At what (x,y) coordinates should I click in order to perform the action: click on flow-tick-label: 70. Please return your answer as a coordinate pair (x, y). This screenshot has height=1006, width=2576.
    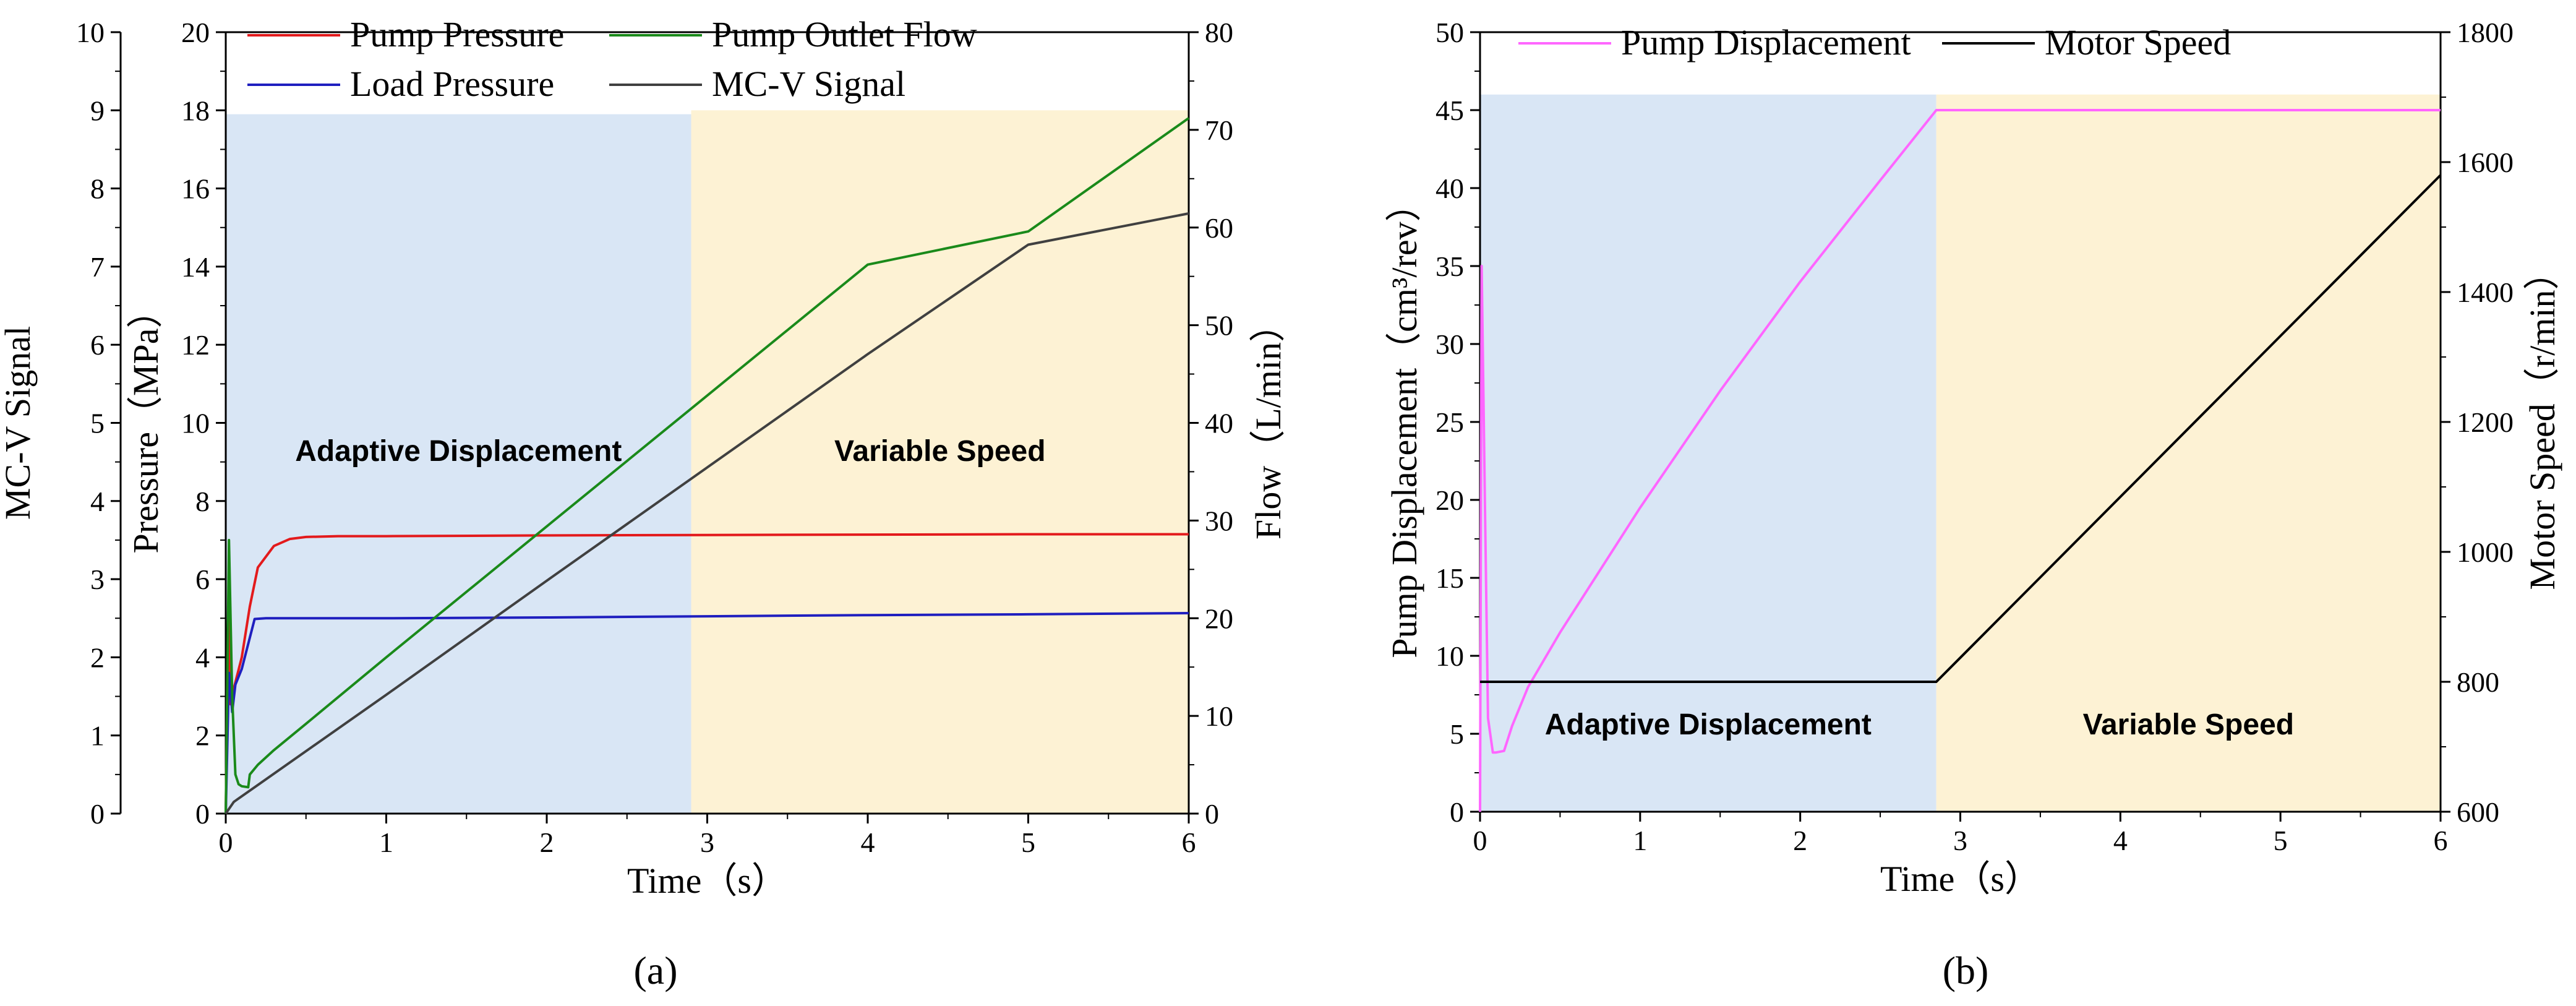
    Looking at the image, I should click on (1219, 130).